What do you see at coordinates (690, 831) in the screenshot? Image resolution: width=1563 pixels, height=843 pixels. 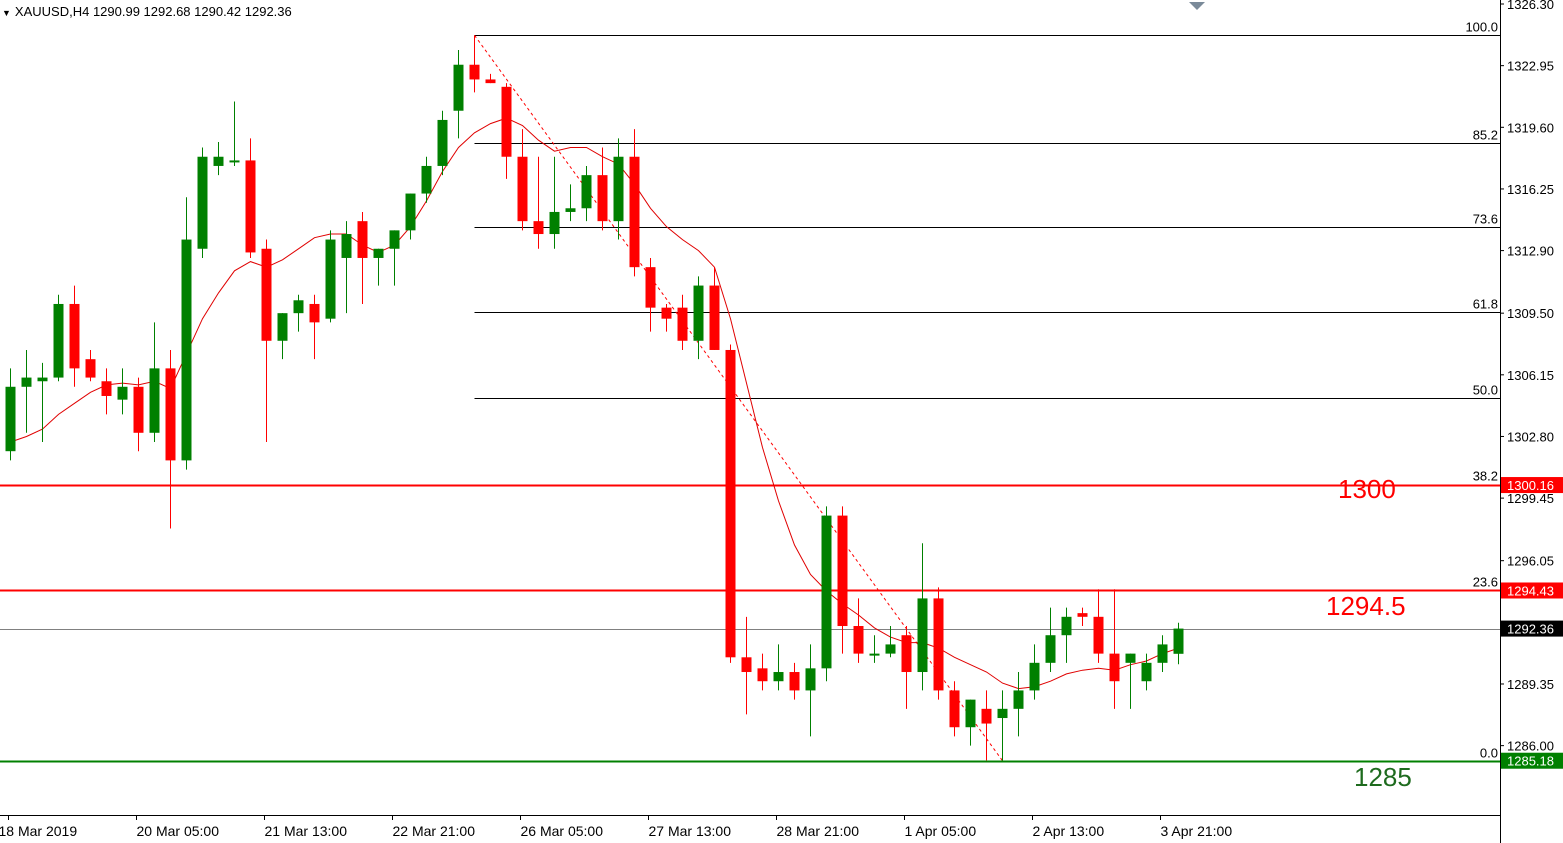 I see `time-tick-label: 27 Mar 13:00` at bounding box center [690, 831].